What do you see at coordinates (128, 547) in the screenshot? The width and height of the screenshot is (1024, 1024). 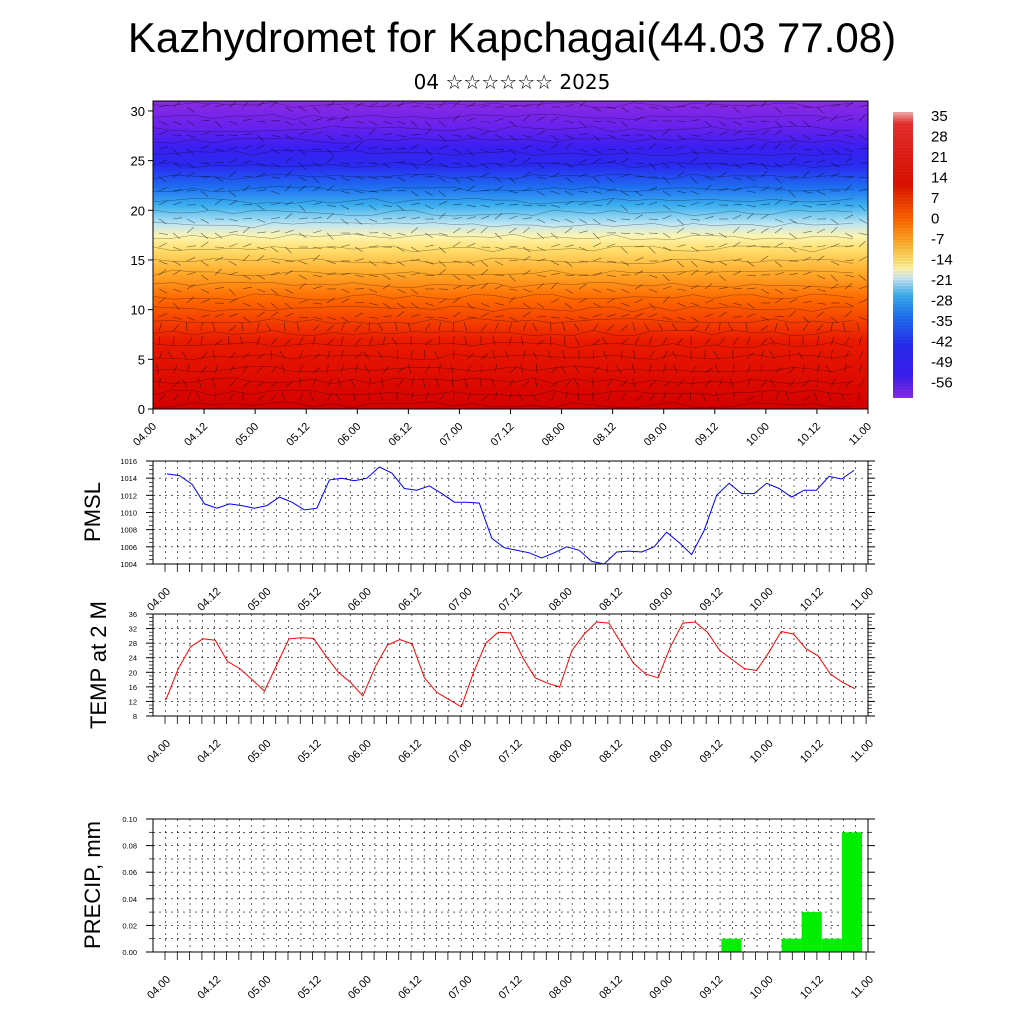 I see `y-tick-label: 1006` at bounding box center [128, 547].